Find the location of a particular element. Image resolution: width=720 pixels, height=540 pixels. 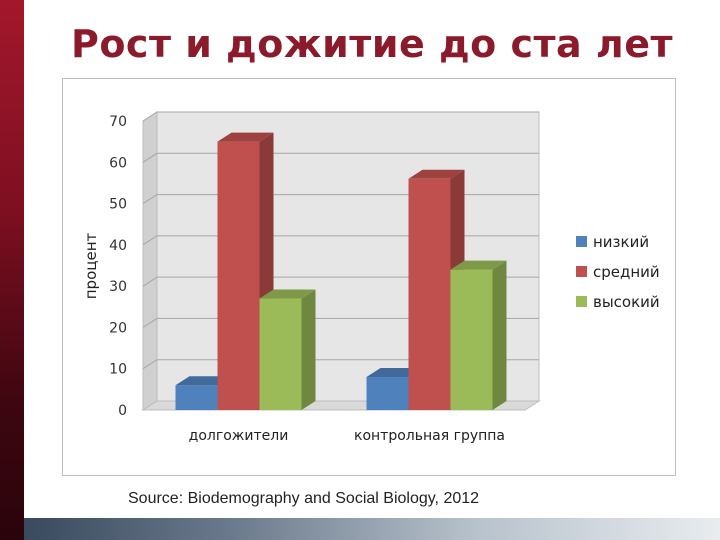

left-accent-band is located at coordinates (12, 270).